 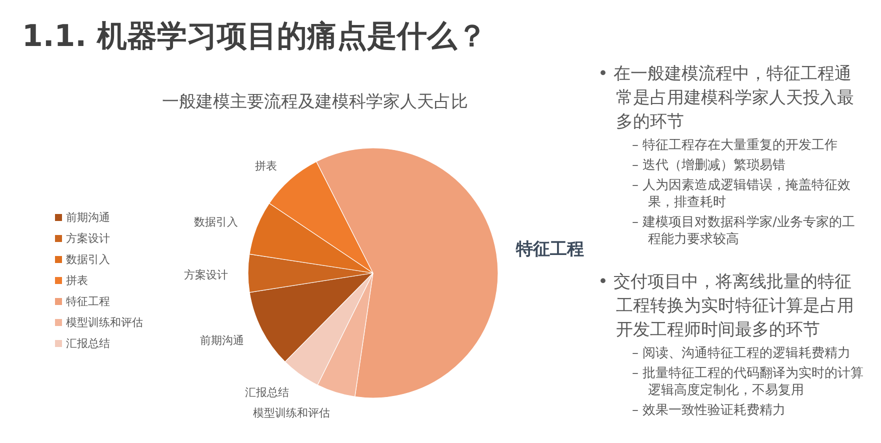 What do you see at coordinates (742, 194) in the screenshot?
I see `text: – 人为因素造成逻辑错误，掩盖特征效果，排查耗时` at bounding box center [742, 194].